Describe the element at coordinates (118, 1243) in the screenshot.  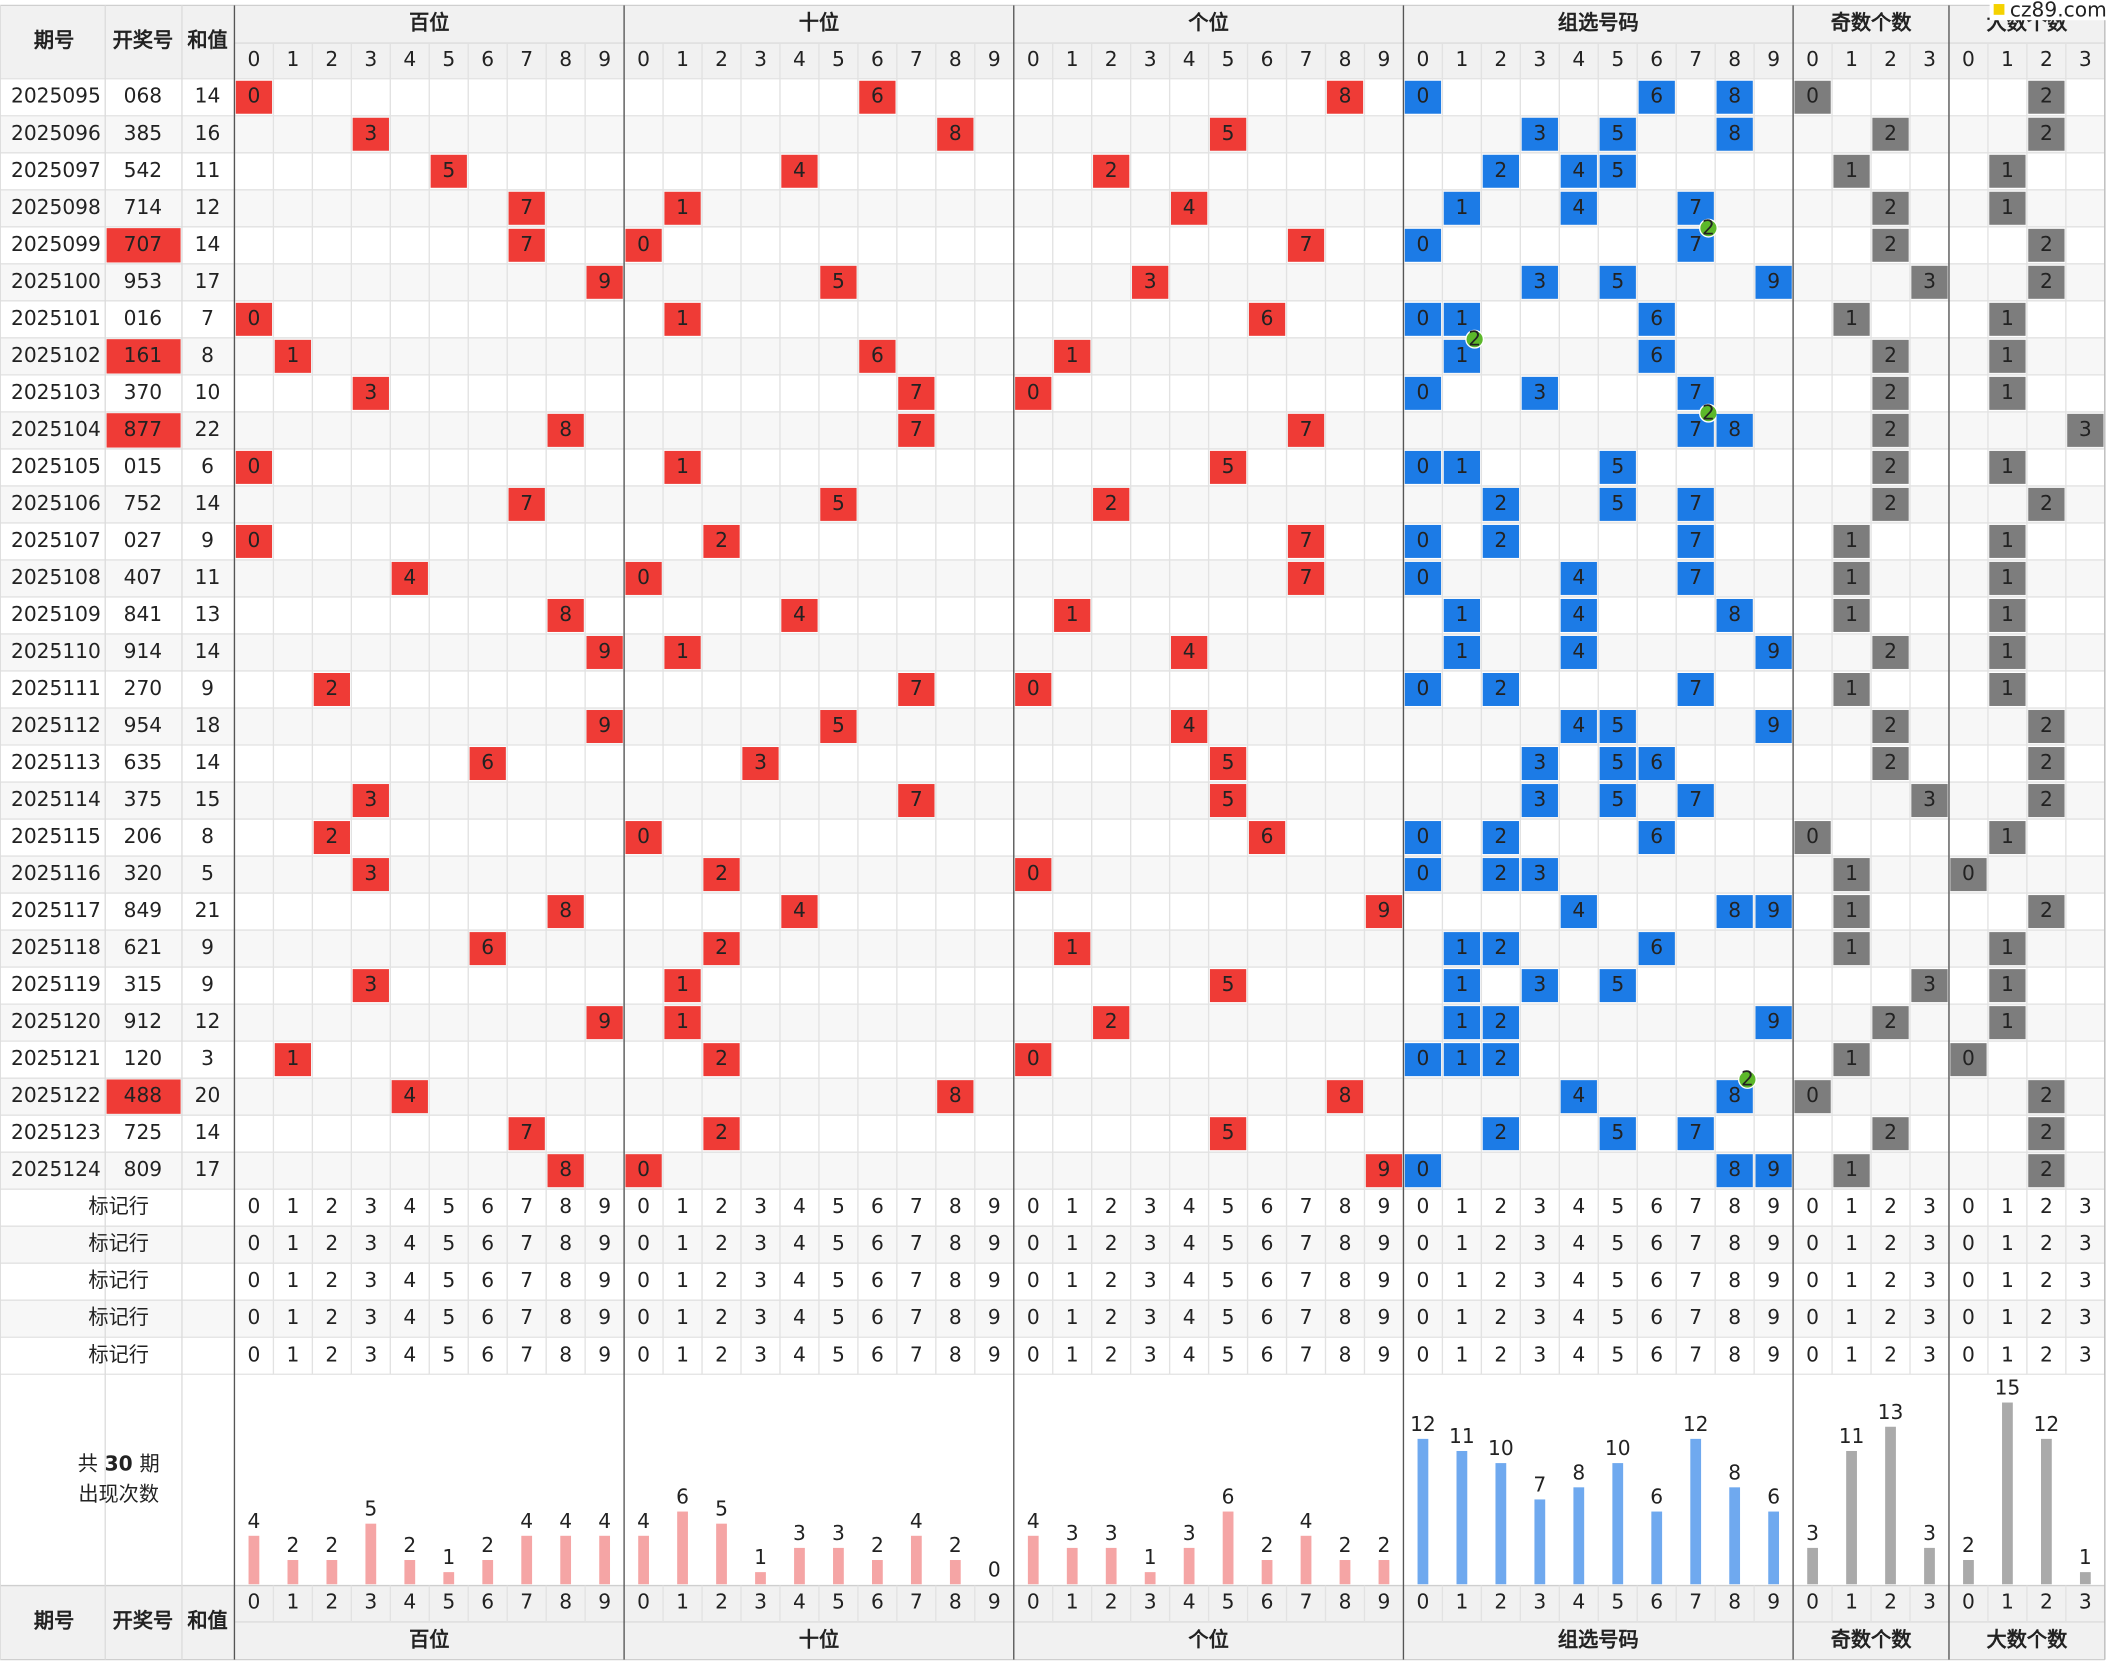
I see `marker-label: 标记行` at that location.